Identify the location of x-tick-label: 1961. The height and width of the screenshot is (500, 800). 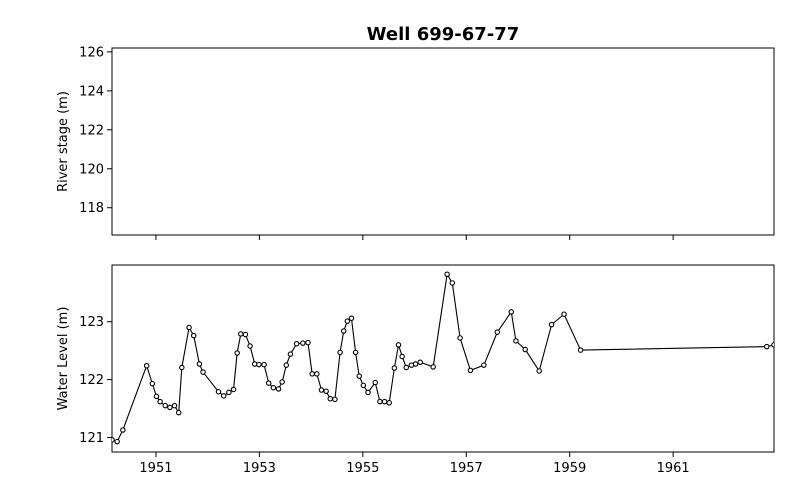
(673, 468).